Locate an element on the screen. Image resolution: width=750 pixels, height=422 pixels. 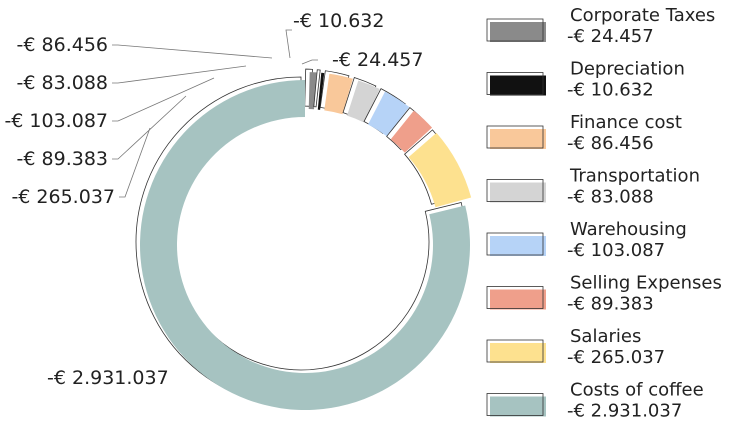
legend-name-finance-cost: Finance cost is located at coordinates (626, 122).